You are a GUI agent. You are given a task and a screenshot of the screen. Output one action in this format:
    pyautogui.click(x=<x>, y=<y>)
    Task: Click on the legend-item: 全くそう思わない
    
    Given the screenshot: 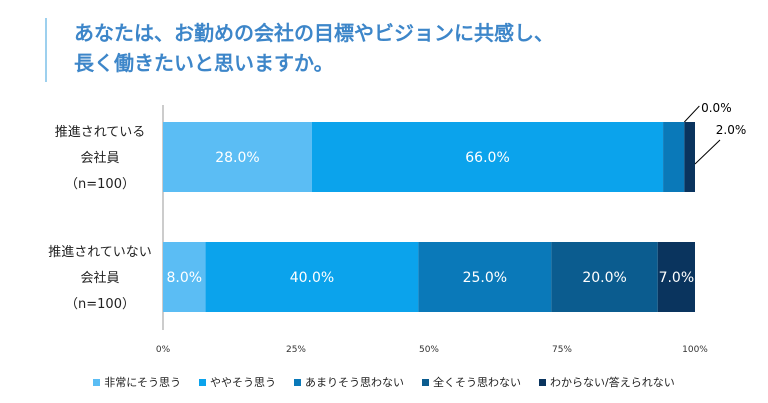 What is the action you would take?
    pyautogui.click(x=471, y=382)
    